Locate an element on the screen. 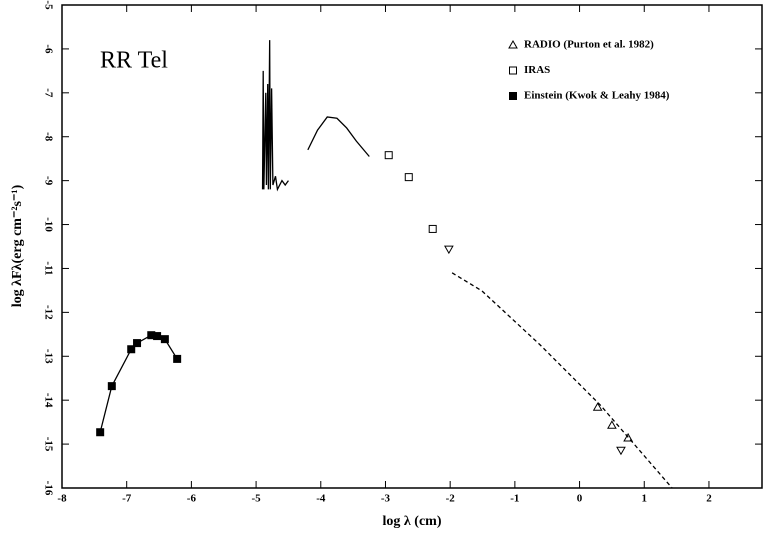 This screenshot has height=533, width=768. x-tick-label: -4 is located at coordinates (321, 499).